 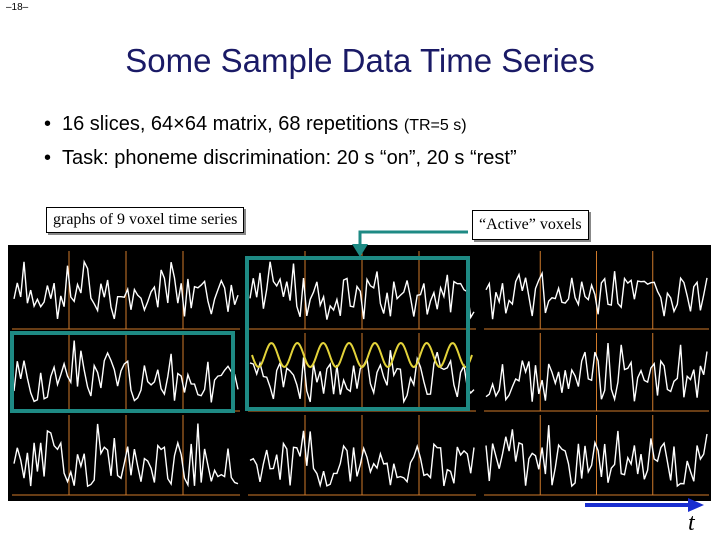 I want to click on active-voxels-label: “Active” voxels, so click(x=530, y=225).